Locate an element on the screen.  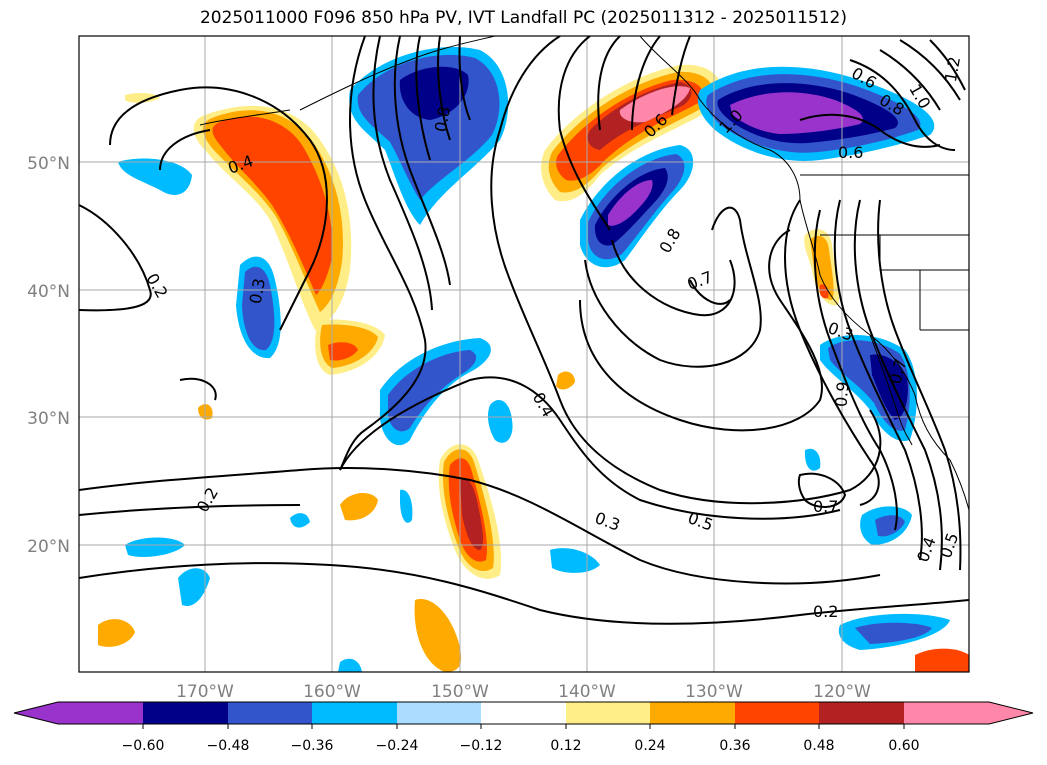
lat-label-30n: 30°N is located at coordinates (48, 419).